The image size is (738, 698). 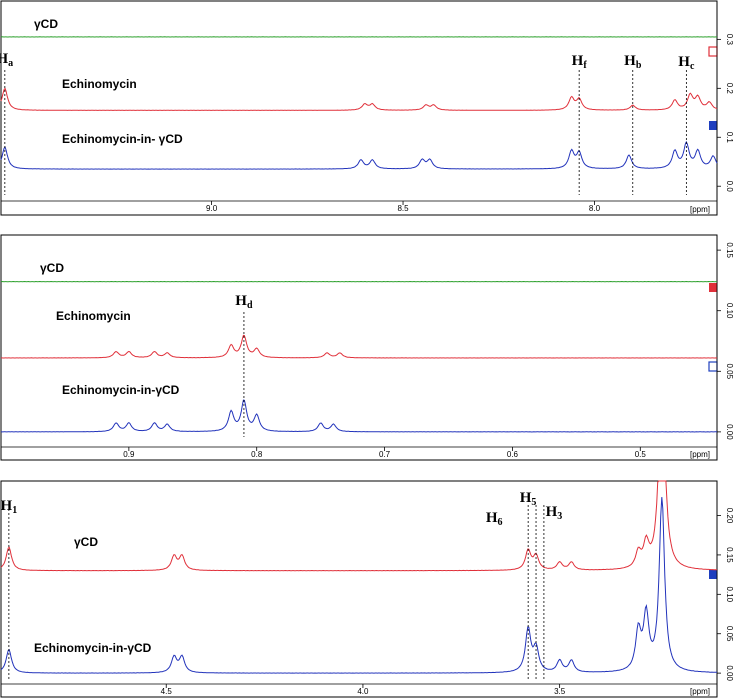 What do you see at coordinates (129, 454) in the screenshot?
I see `x-tick-label: 0.9` at bounding box center [129, 454].